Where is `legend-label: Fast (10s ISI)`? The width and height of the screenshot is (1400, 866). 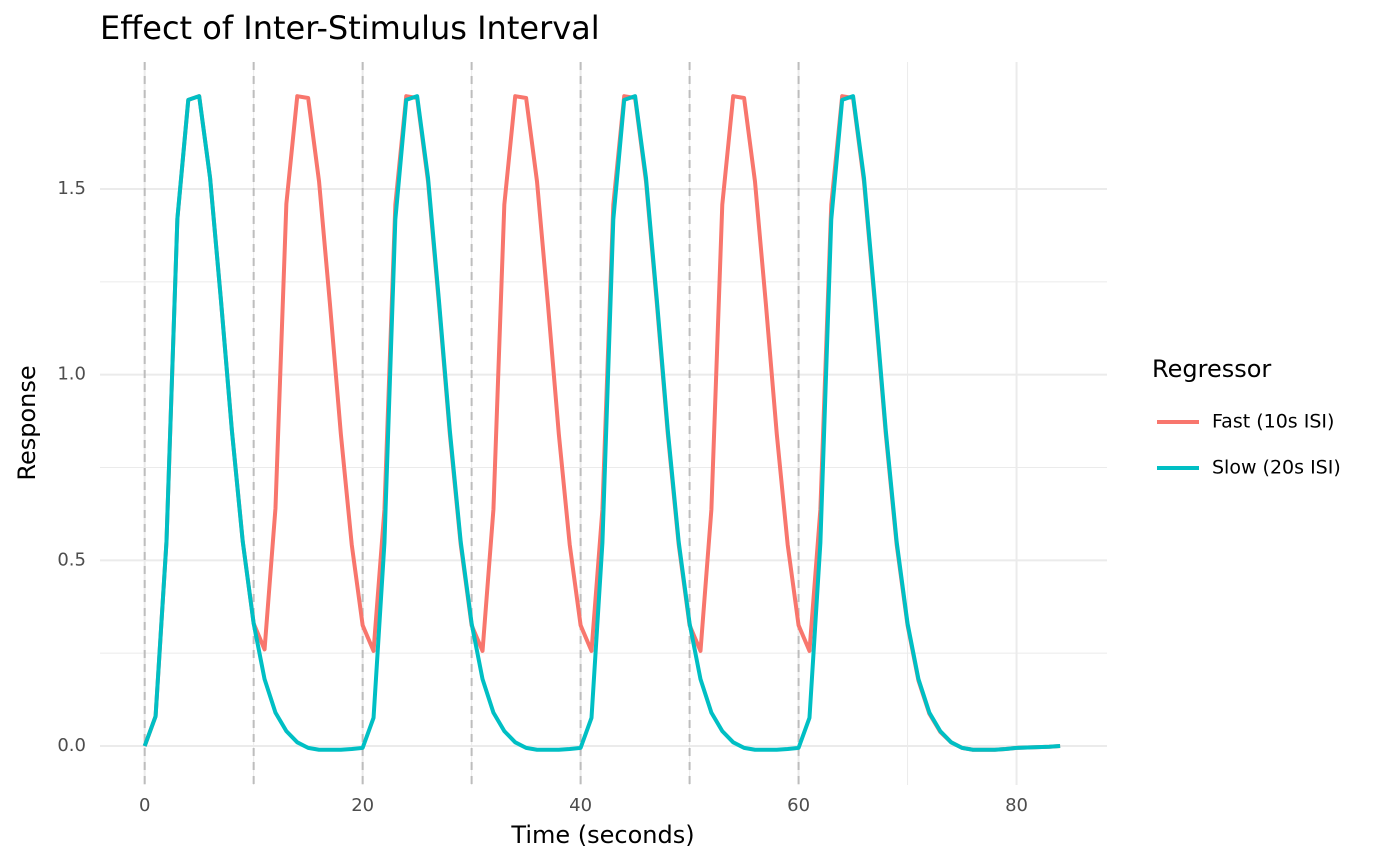
legend-label: Fast (10s ISI) is located at coordinates (1273, 422).